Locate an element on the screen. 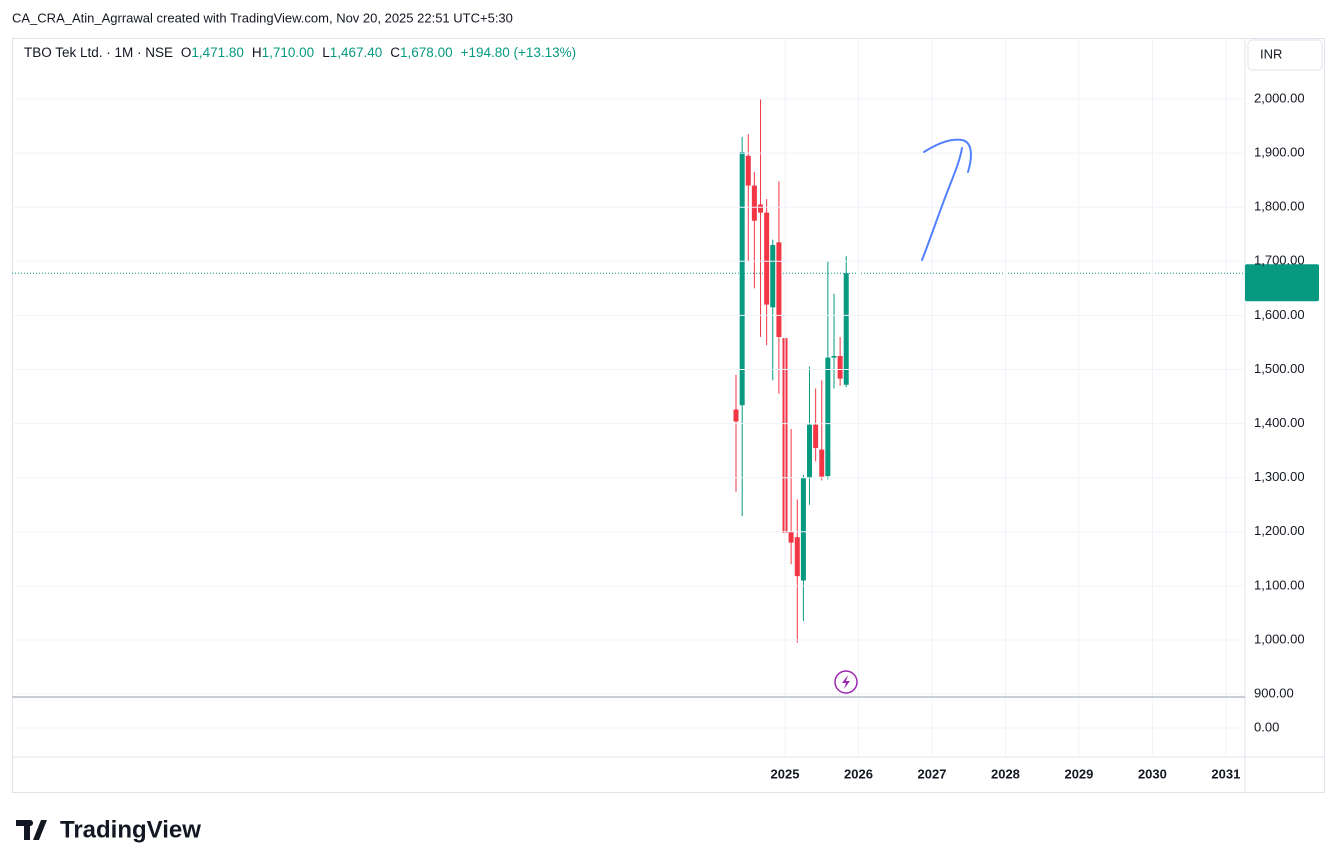 The image size is (1338, 868). y-tick-label: 1,700.00 is located at coordinates (1279, 260).